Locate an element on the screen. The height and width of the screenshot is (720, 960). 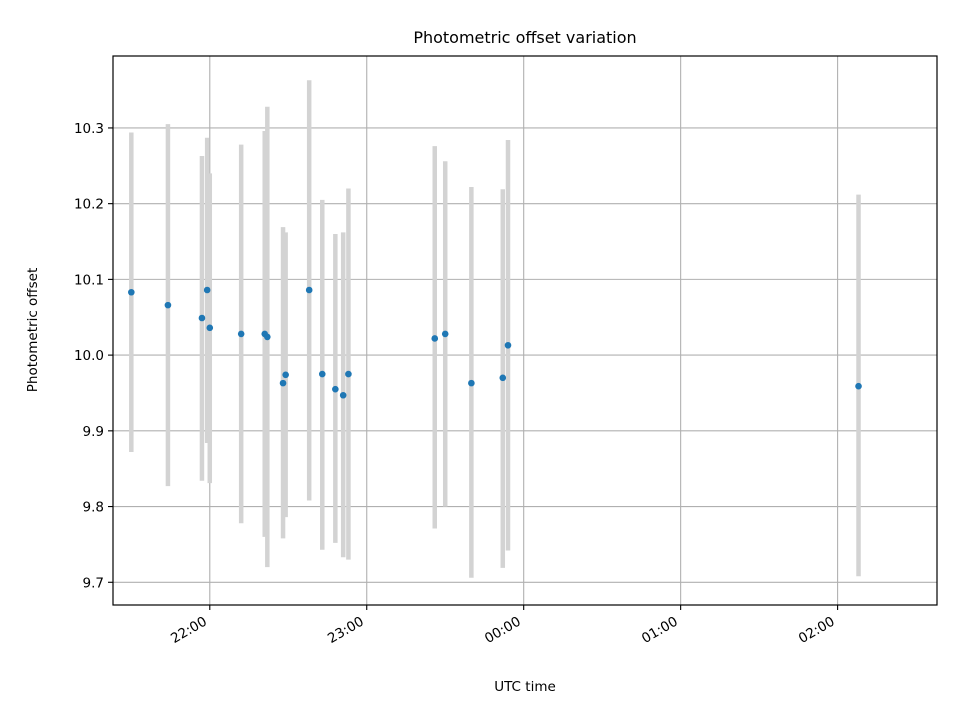
y-axis-label: Photometric offset is located at coordinates (33, 330).